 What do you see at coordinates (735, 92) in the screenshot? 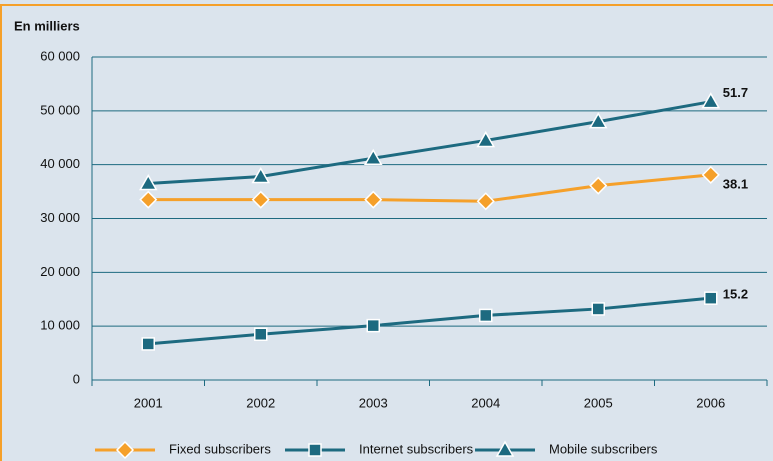
I see `data-label: 51.7` at bounding box center [735, 92].